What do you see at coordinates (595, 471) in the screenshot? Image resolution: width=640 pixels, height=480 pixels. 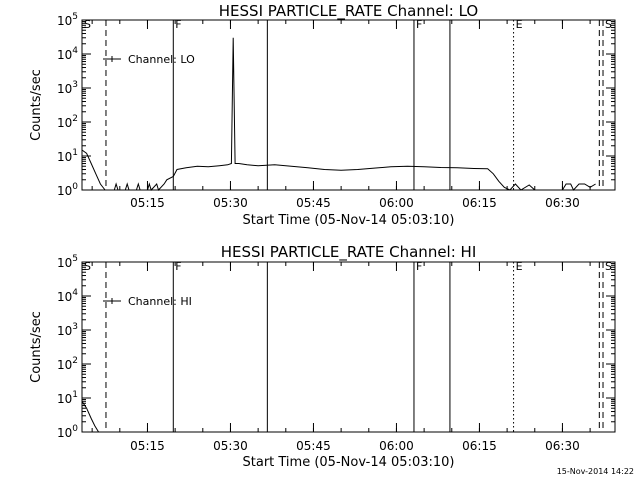 I see `footer-timestamp: 15-Nov-2014 14:22` at bounding box center [595, 471].